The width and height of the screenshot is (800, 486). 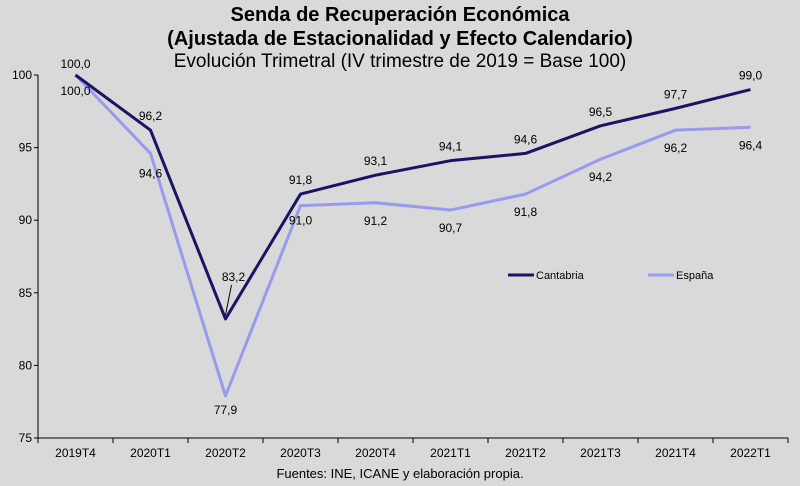 What do you see at coordinates (26, 438) in the screenshot?
I see `y-tick-label: 75` at bounding box center [26, 438].